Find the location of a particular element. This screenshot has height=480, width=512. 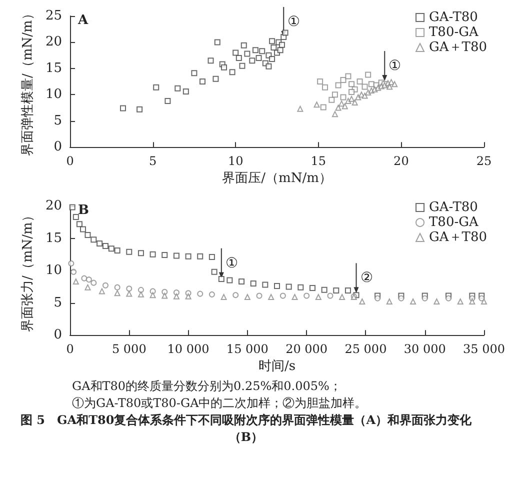

x-tick-label: 25 000 is located at coordinates (365, 349).